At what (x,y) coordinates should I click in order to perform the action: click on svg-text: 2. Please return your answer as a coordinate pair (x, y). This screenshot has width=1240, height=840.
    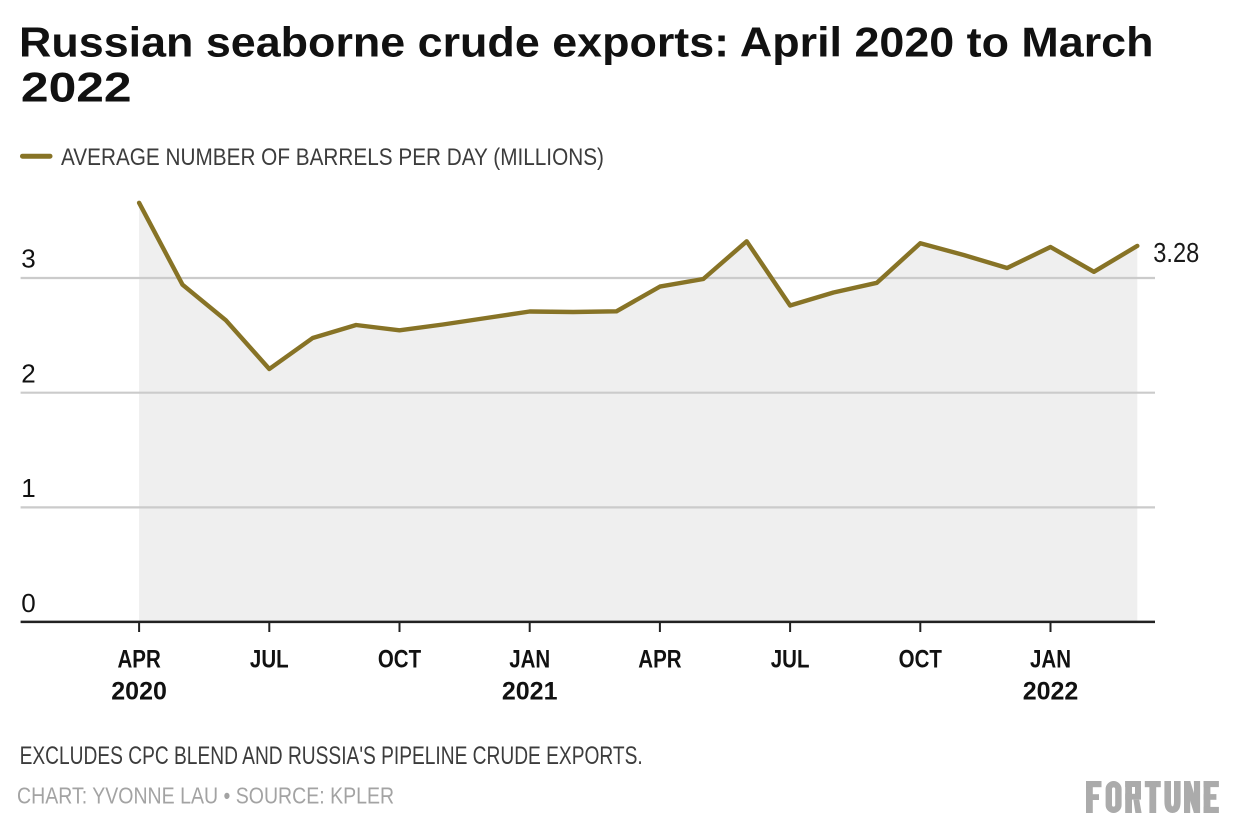
    Looking at the image, I should click on (28, 373).